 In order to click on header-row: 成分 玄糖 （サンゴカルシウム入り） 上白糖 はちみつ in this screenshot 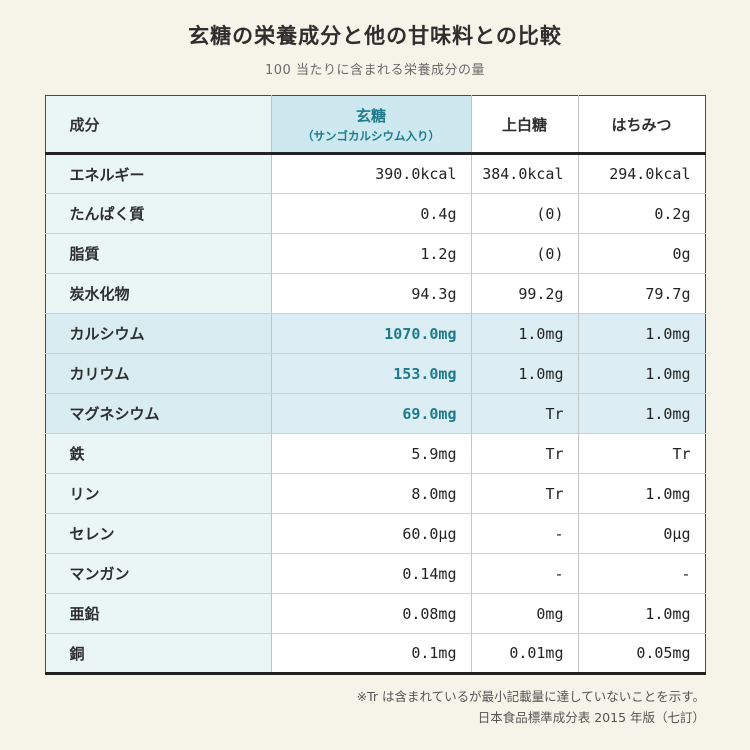, I will do `click(375, 125)`.